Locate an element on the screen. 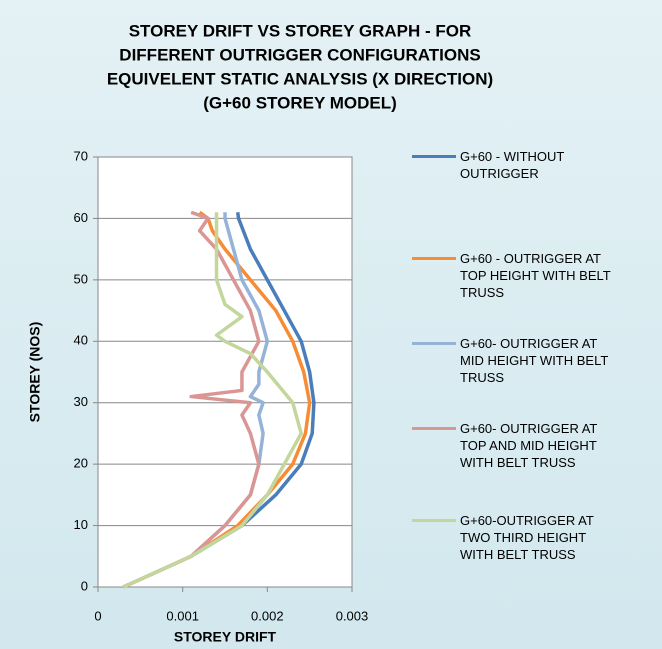 The width and height of the screenshot is (662, 649). chart-title: EQUIVELENT STATIC ANALYSIS (X DIRECTION) is located at coordinates (300, 78).